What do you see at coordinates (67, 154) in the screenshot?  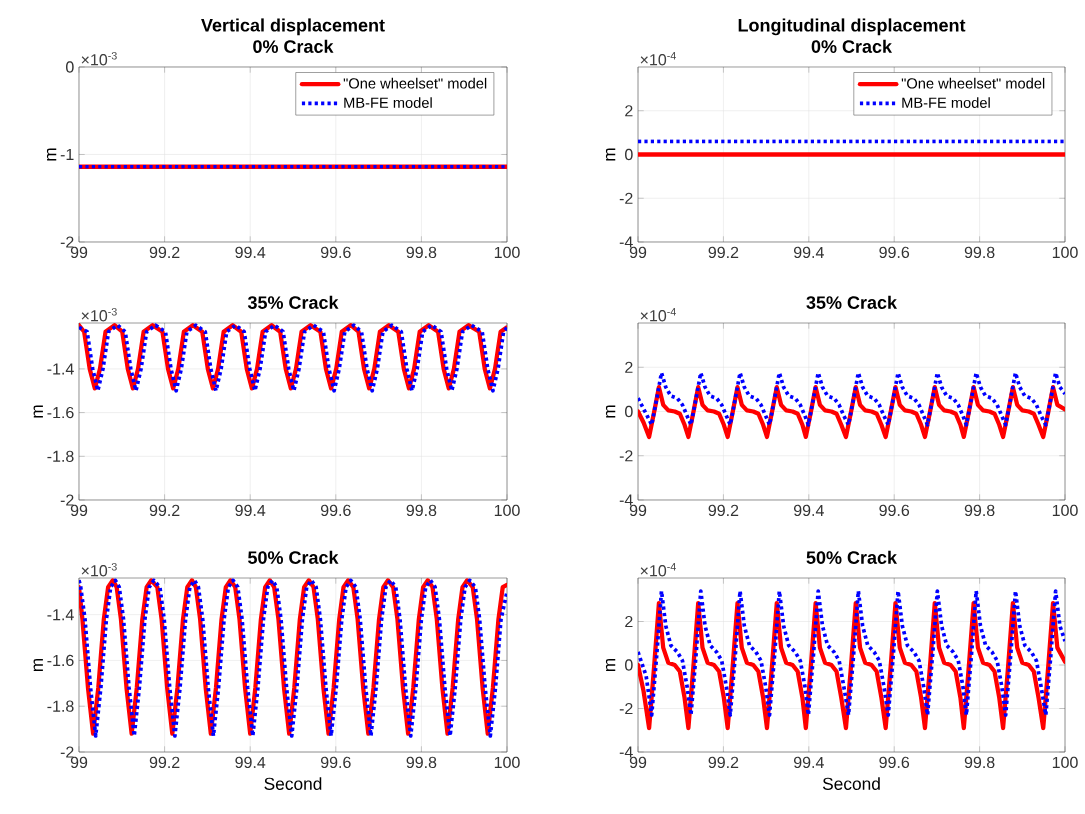 I see `y-tick-label: -1` at bounding box center [67, 154].